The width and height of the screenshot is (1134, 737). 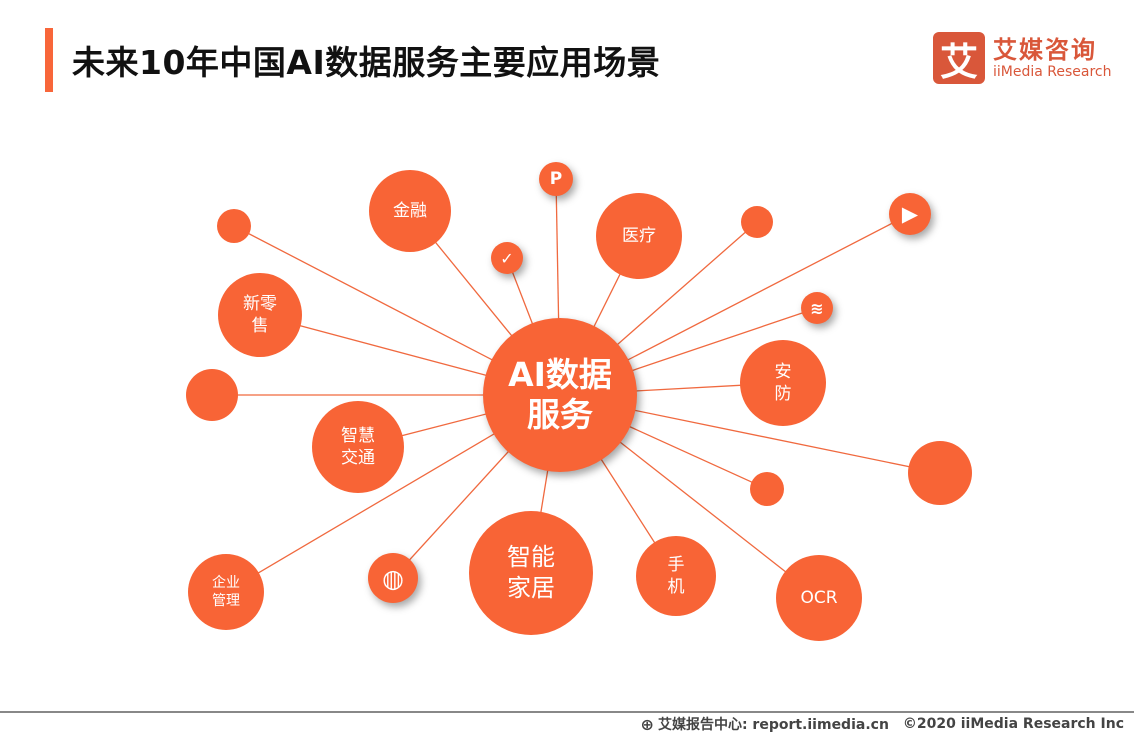 I want to click on node-youtube: ▶, so click(x=910, y=214).